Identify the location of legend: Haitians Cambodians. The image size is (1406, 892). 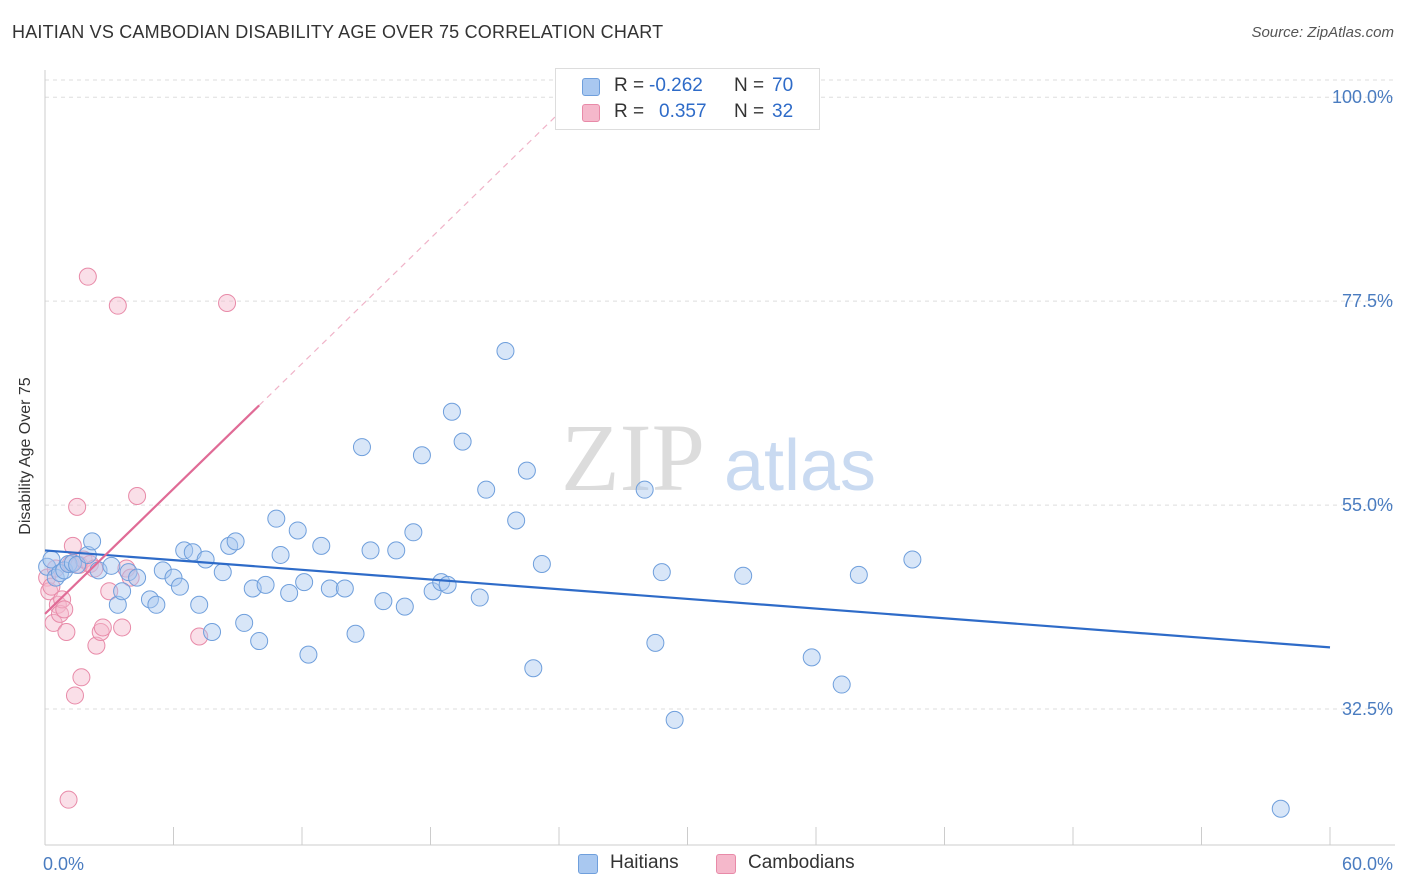
(703, 864).